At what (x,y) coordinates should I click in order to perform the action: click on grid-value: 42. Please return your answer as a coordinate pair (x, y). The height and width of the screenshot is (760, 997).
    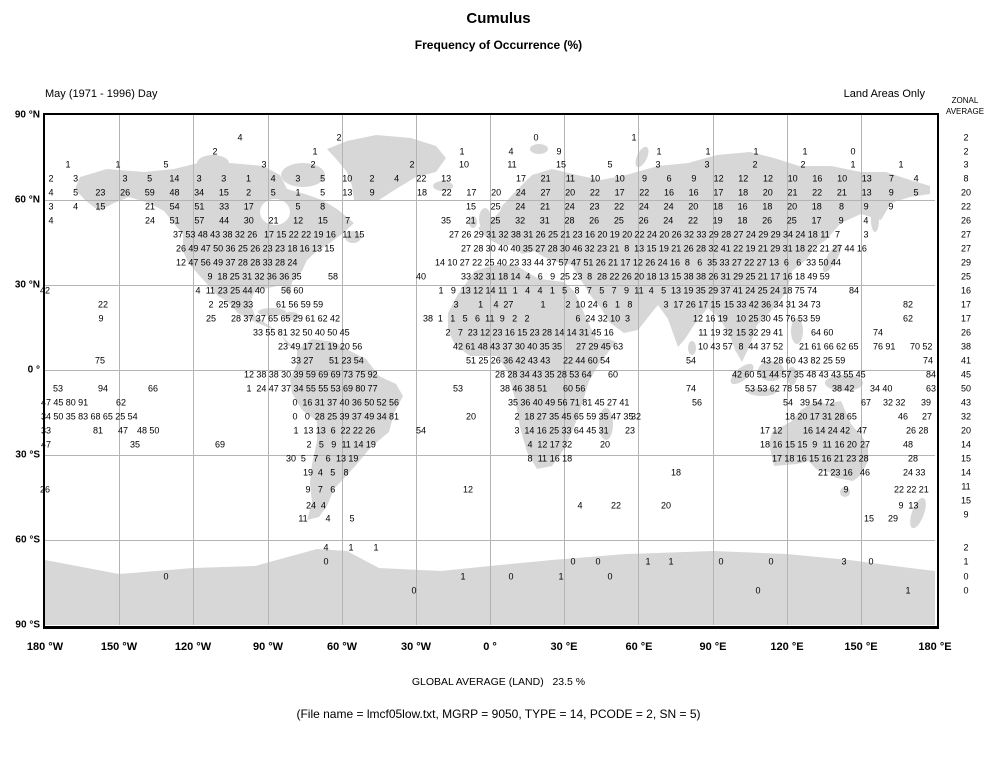
    Looking at the image, I should click on (520, 360).